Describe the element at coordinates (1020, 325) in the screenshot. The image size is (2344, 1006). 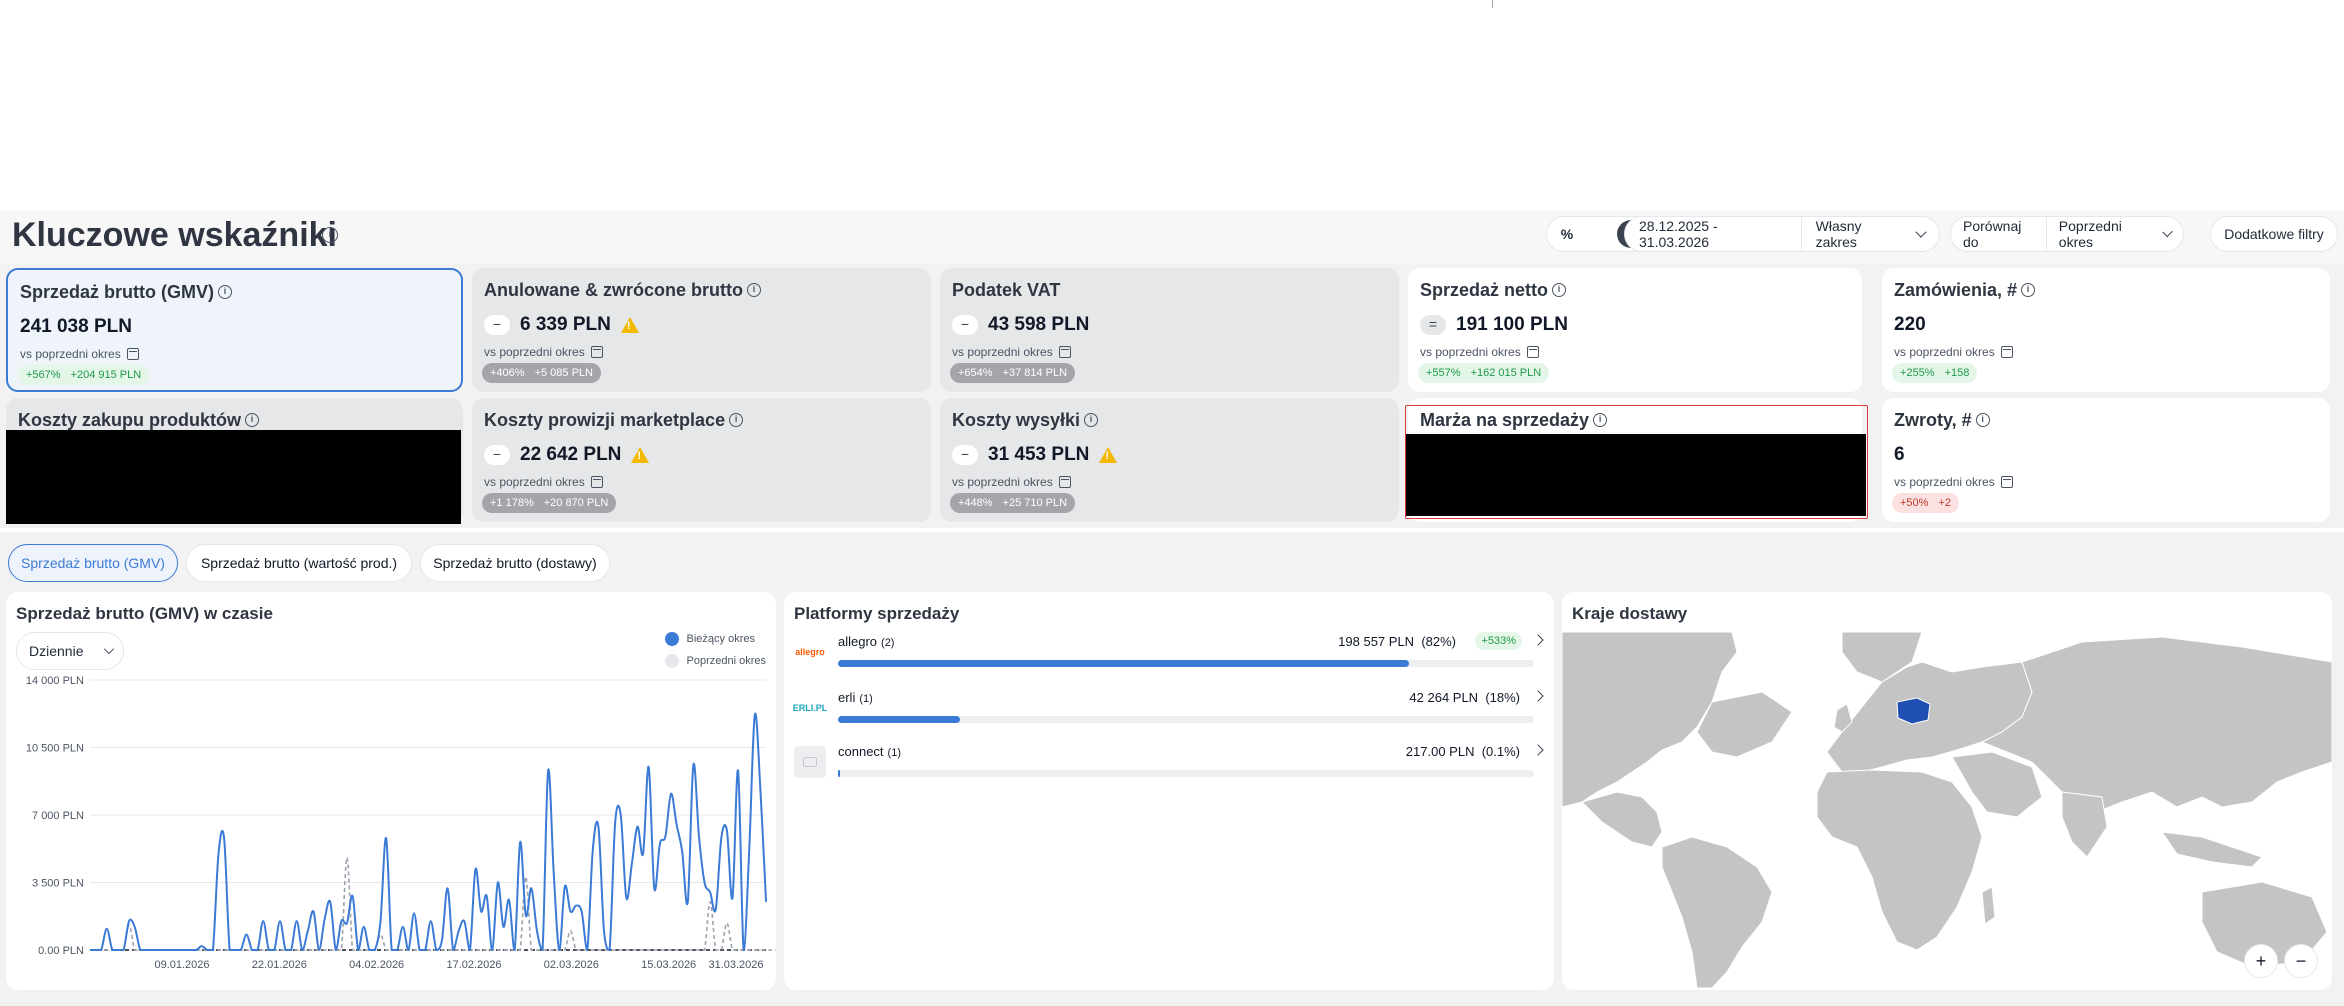
I see `kpi-value: −43 598 PLN` at that location.